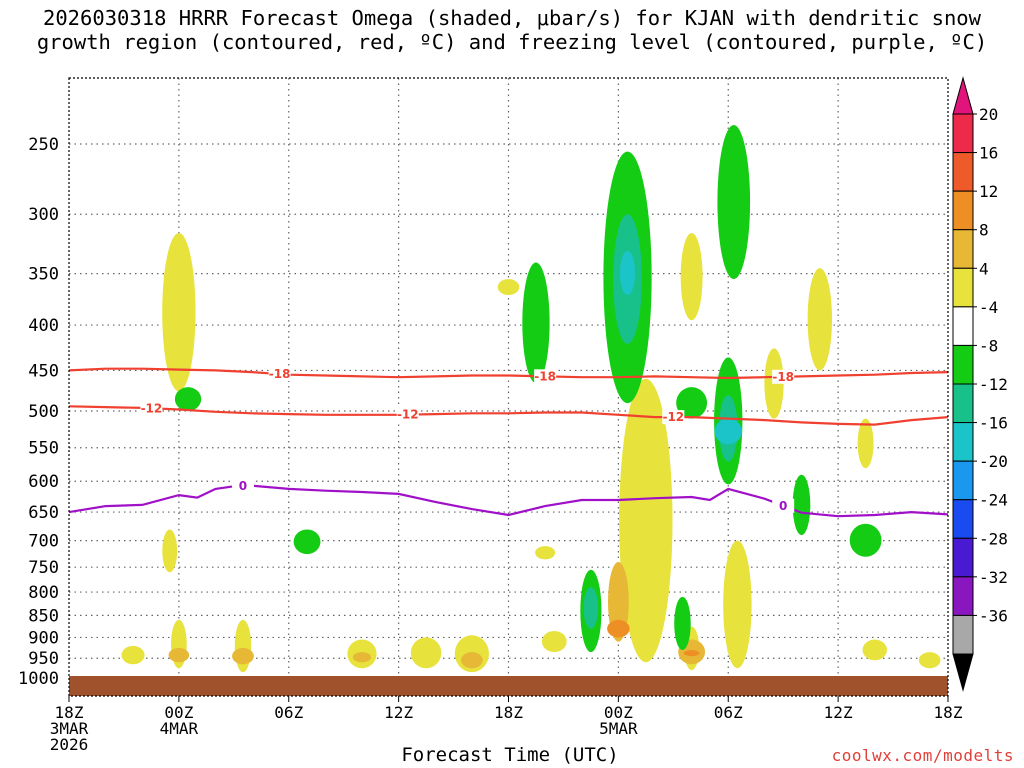 The height and width of the screenshot is (768, 1024). What do you see at coordinates (69, 728) in the screenshot?
I see `x-tick-label-0-1: 3MAR` at bounding box center [69, 728].